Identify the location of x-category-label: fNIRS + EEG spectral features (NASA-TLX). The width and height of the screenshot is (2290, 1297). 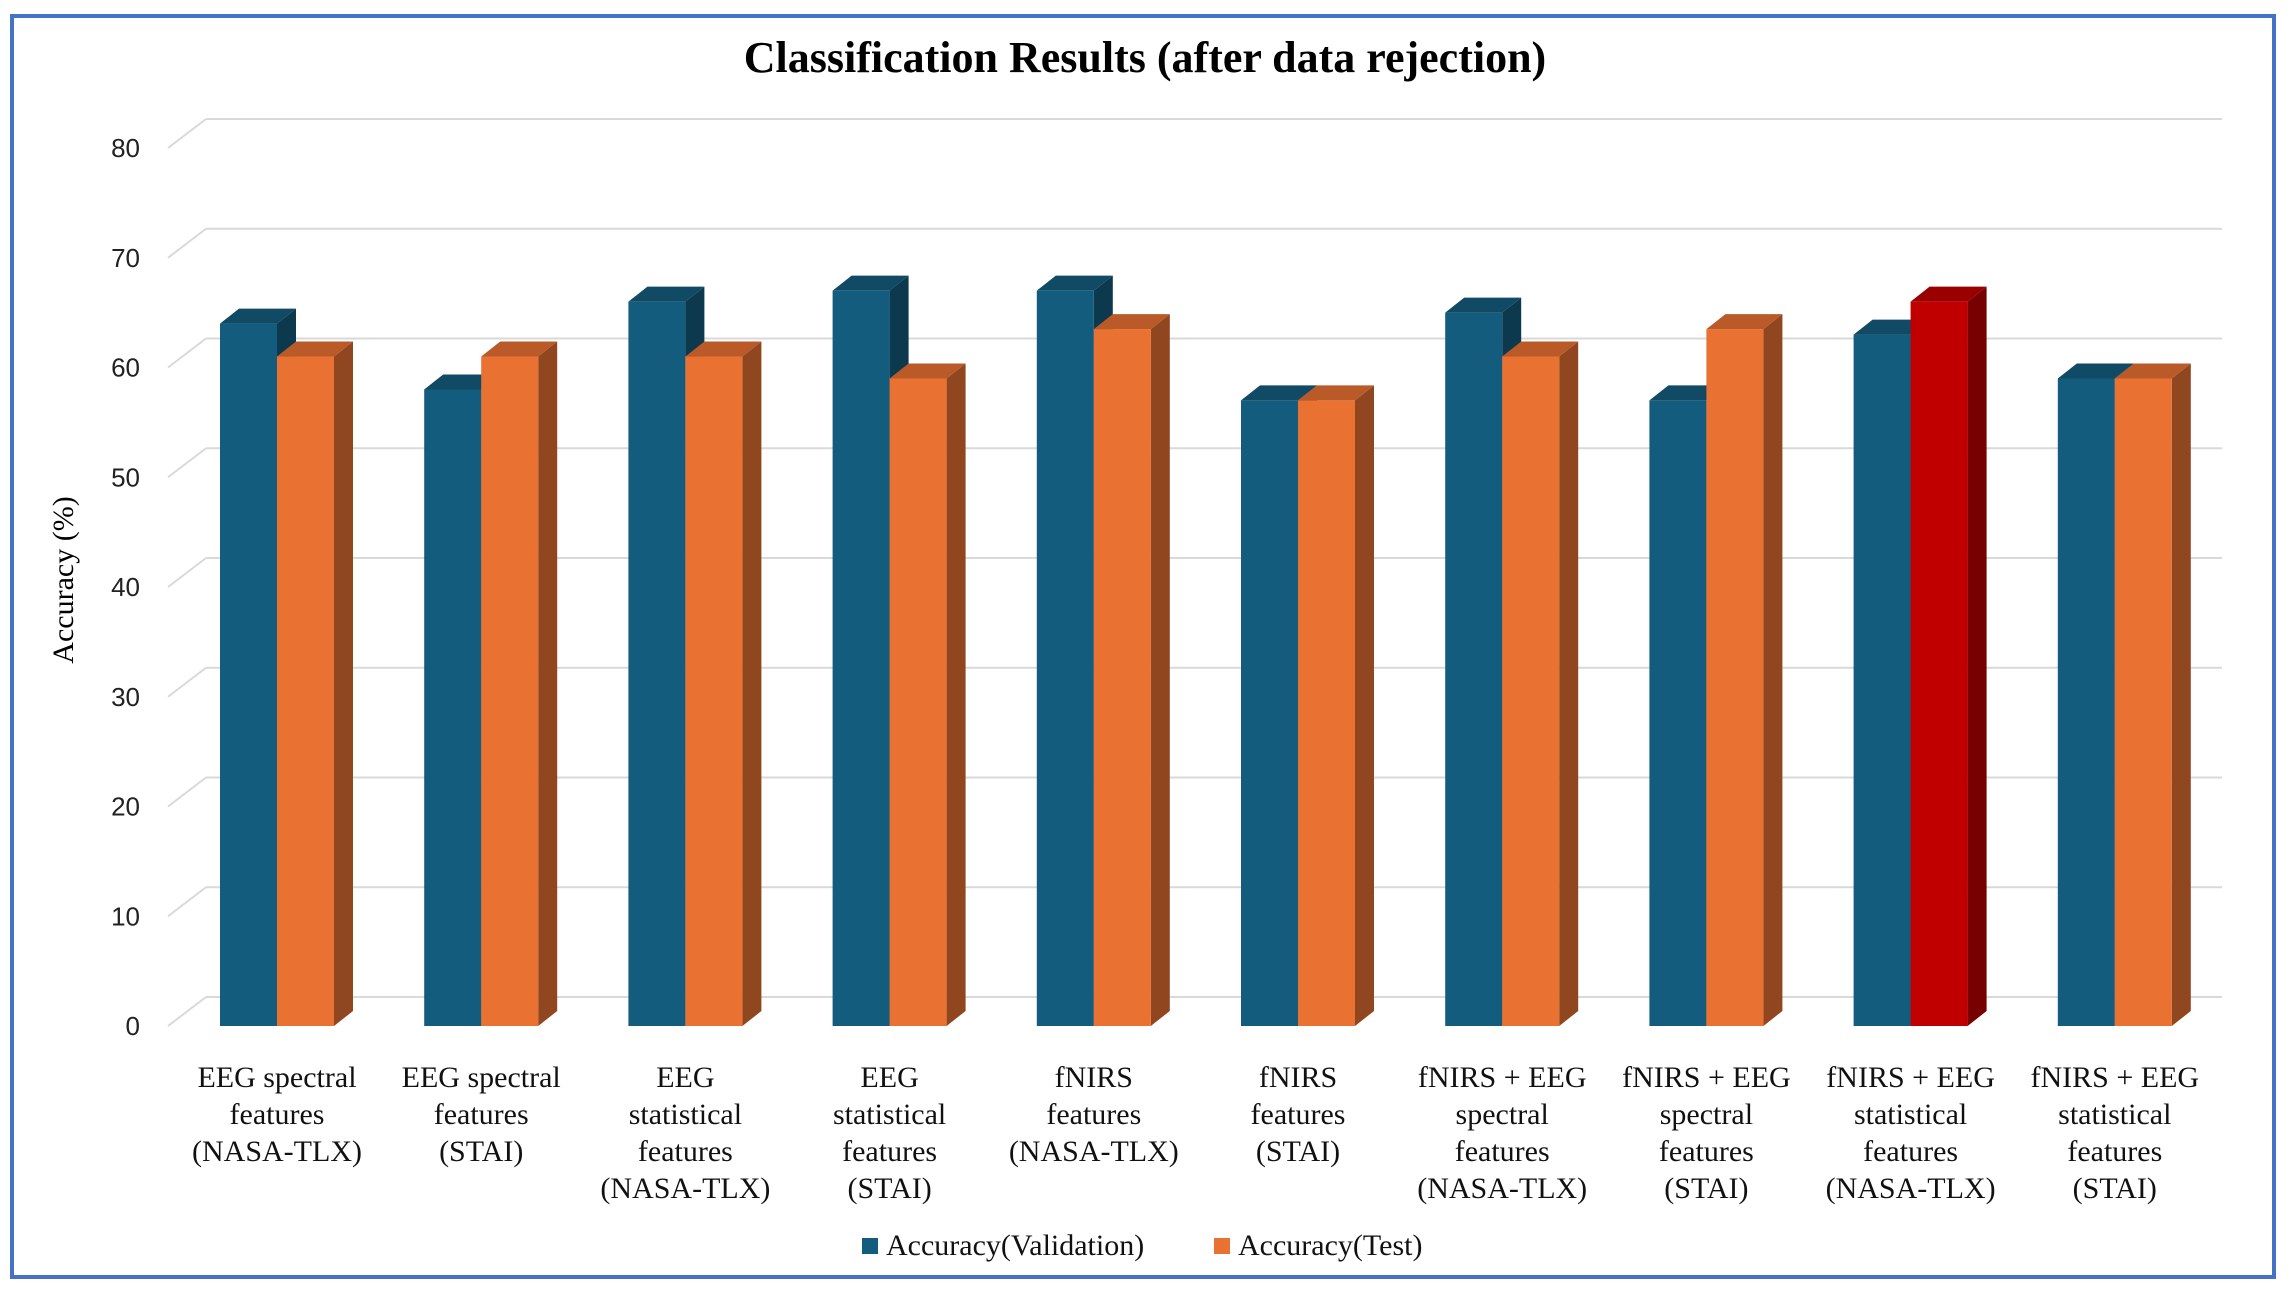
(1502, 1133).